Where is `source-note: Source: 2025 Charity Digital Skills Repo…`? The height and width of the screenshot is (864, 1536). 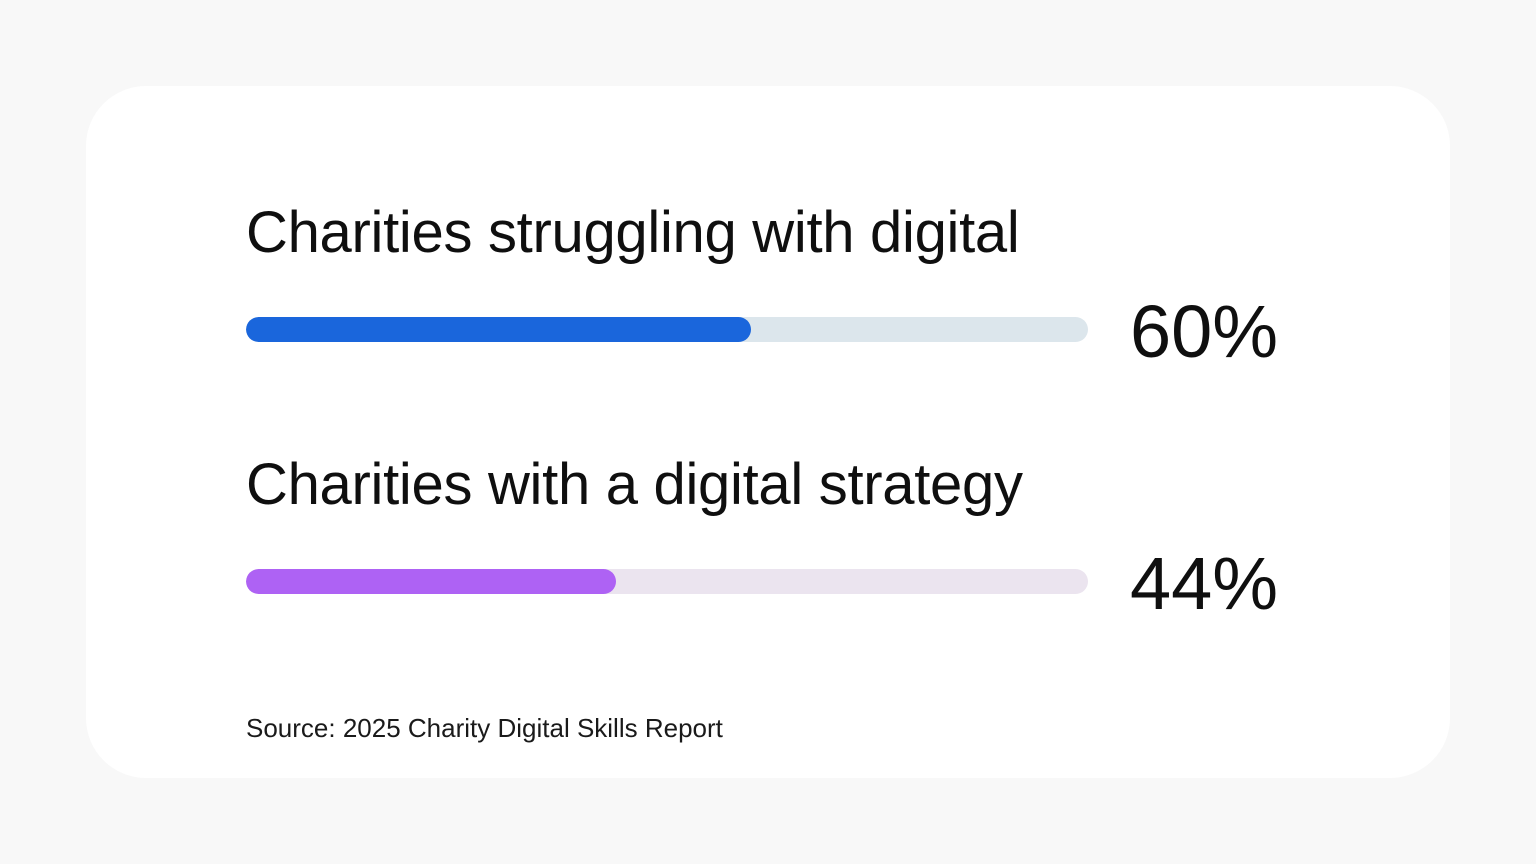 source-note: Source: 2025 Charity Digital Skills Repo… is located at coordinates (484, 728).